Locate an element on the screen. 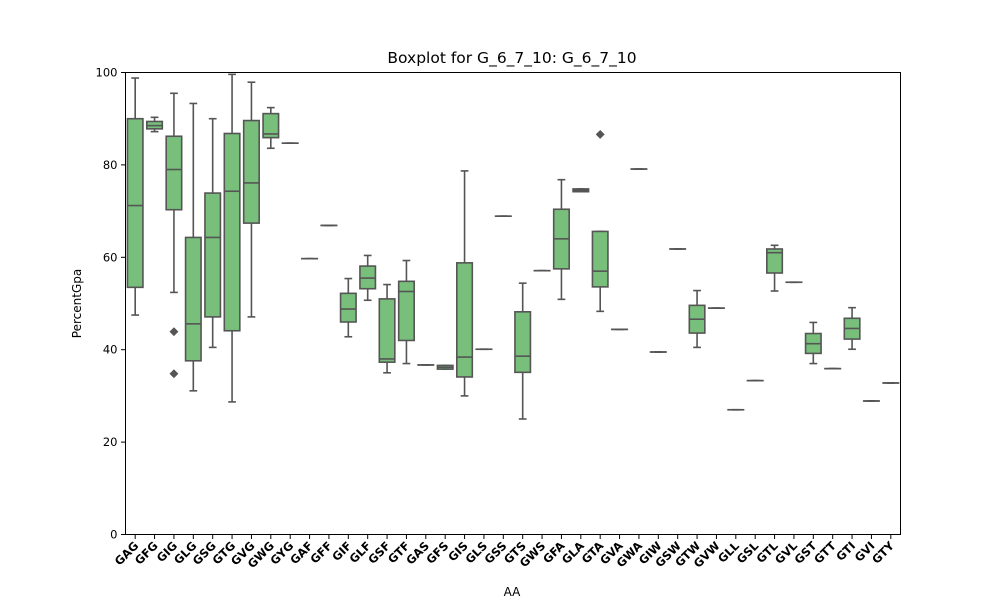 The width and height of the screenshot is (1000, 600). box-gig is located at coordinates (174, 173).